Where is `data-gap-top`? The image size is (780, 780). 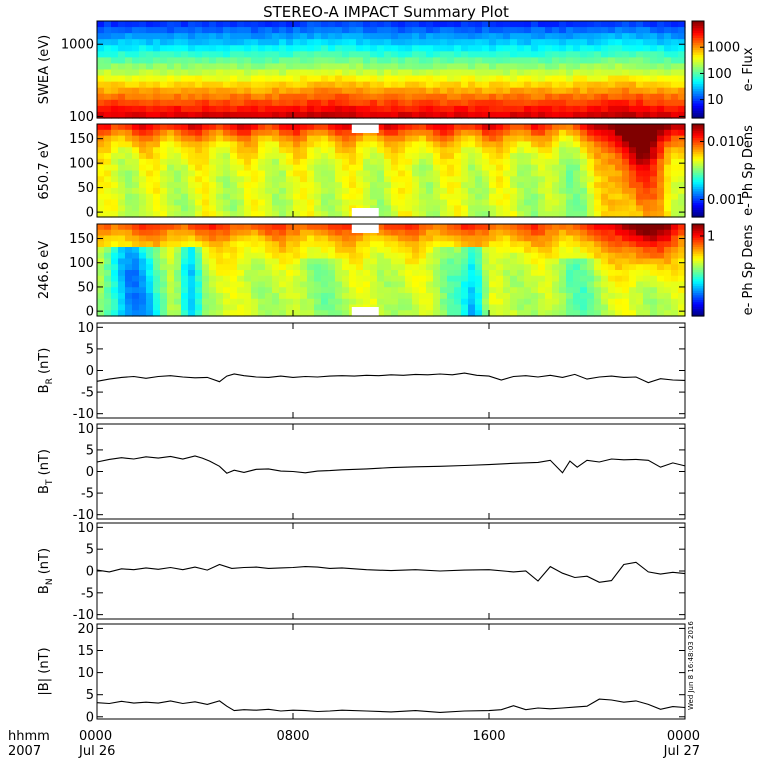
data-gap-top is located at coordinates (365, 128).